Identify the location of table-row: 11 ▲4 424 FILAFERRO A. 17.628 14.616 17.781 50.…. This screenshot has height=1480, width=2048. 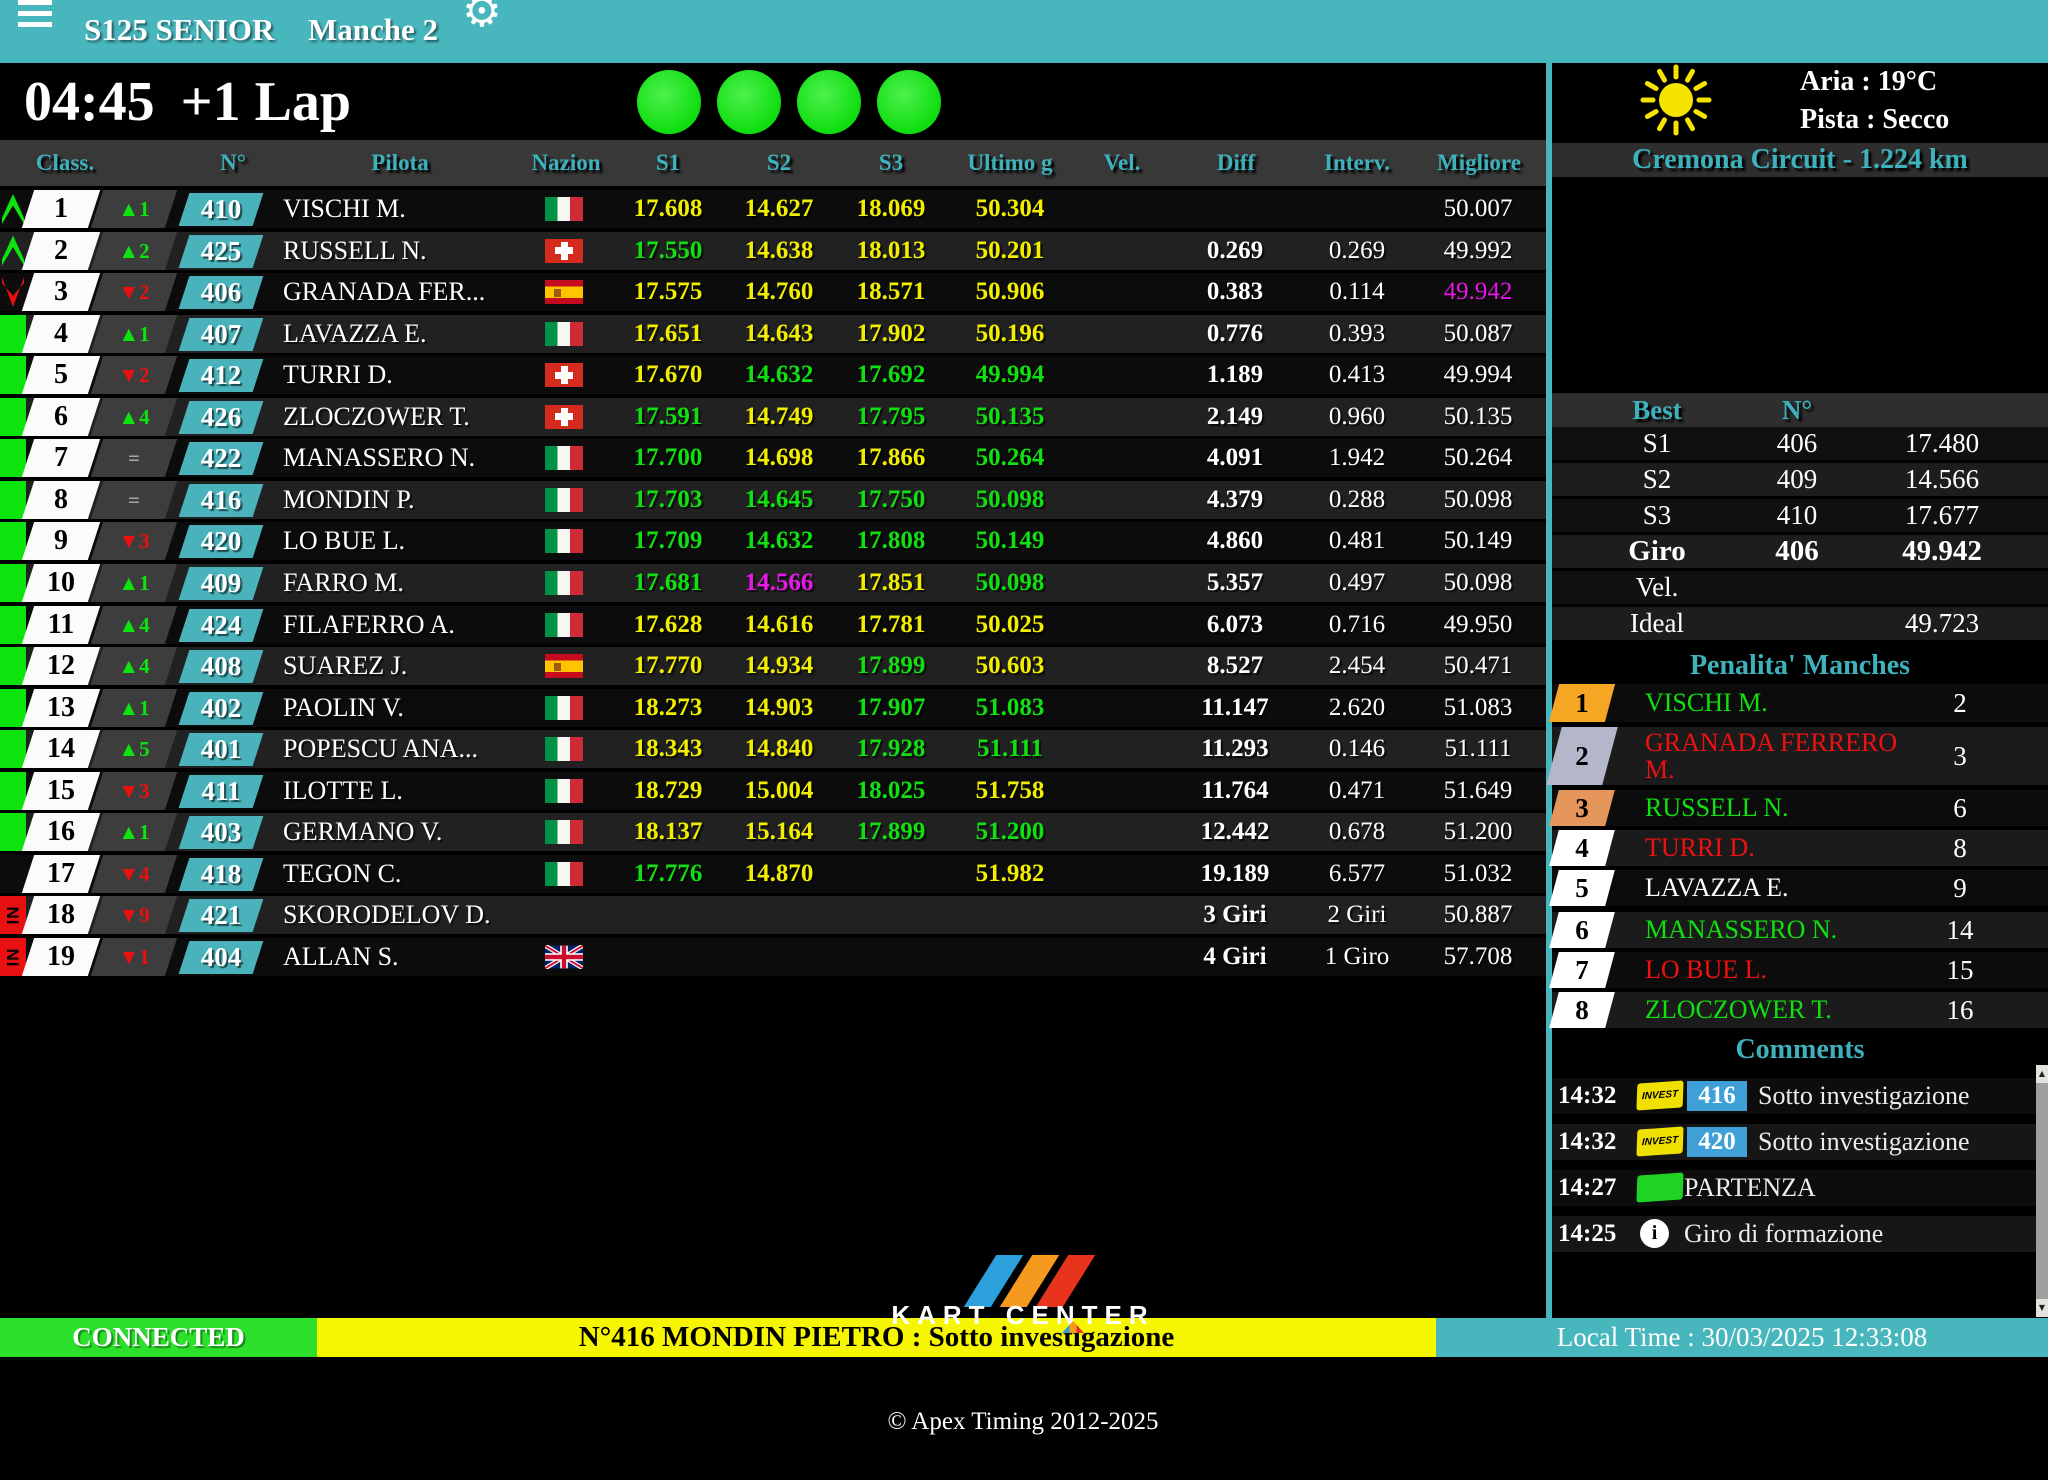
(773, 624).